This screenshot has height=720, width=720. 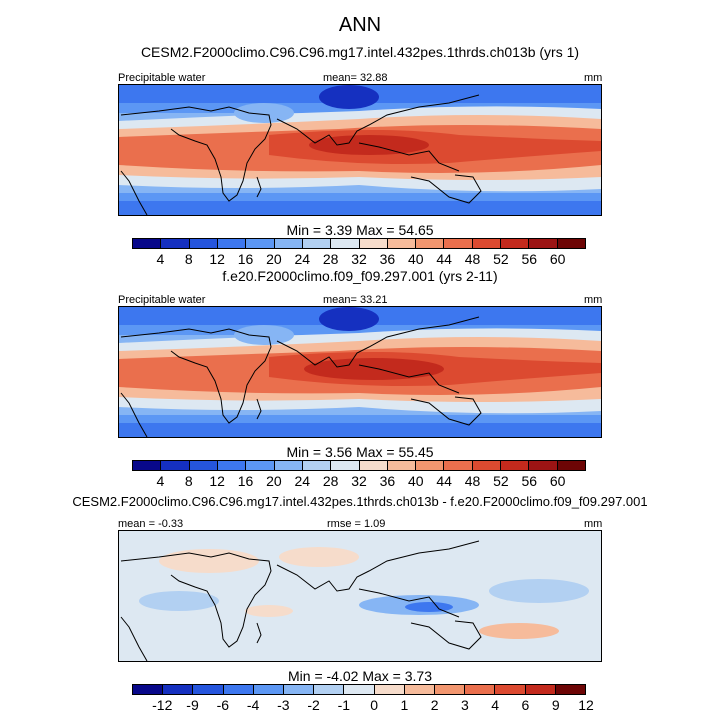 I want to click on colorbar-tick-label: 36, so click(x=387, y=259).